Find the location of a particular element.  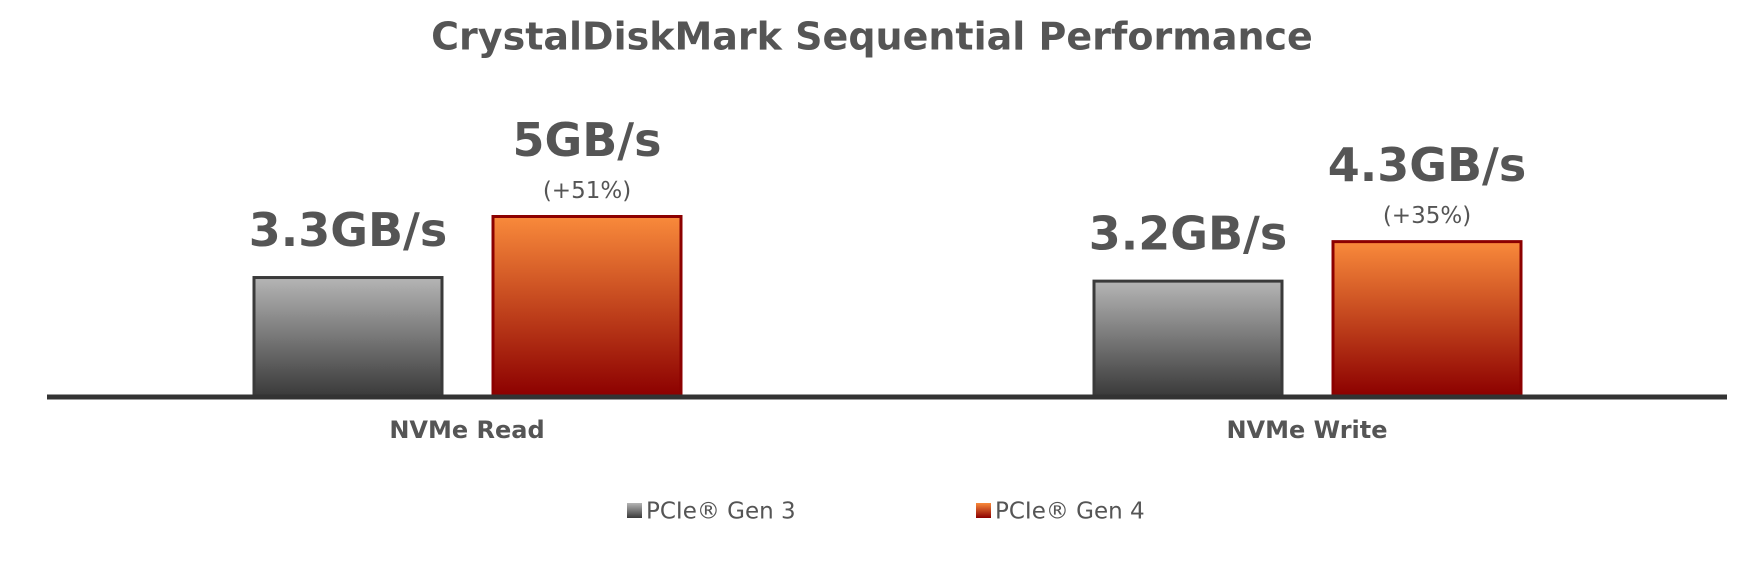

legend-label: PCIe® Gen 3 is located at coordinates (721, 512).